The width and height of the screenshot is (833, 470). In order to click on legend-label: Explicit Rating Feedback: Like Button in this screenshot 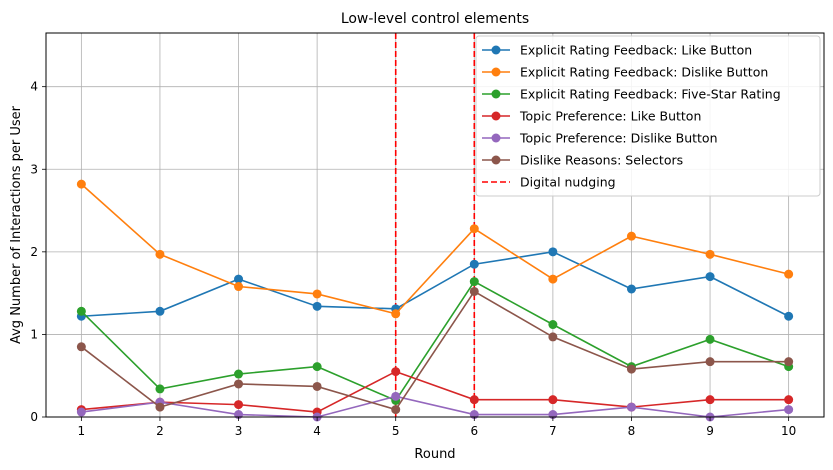, I will do `click(636, 50)`.